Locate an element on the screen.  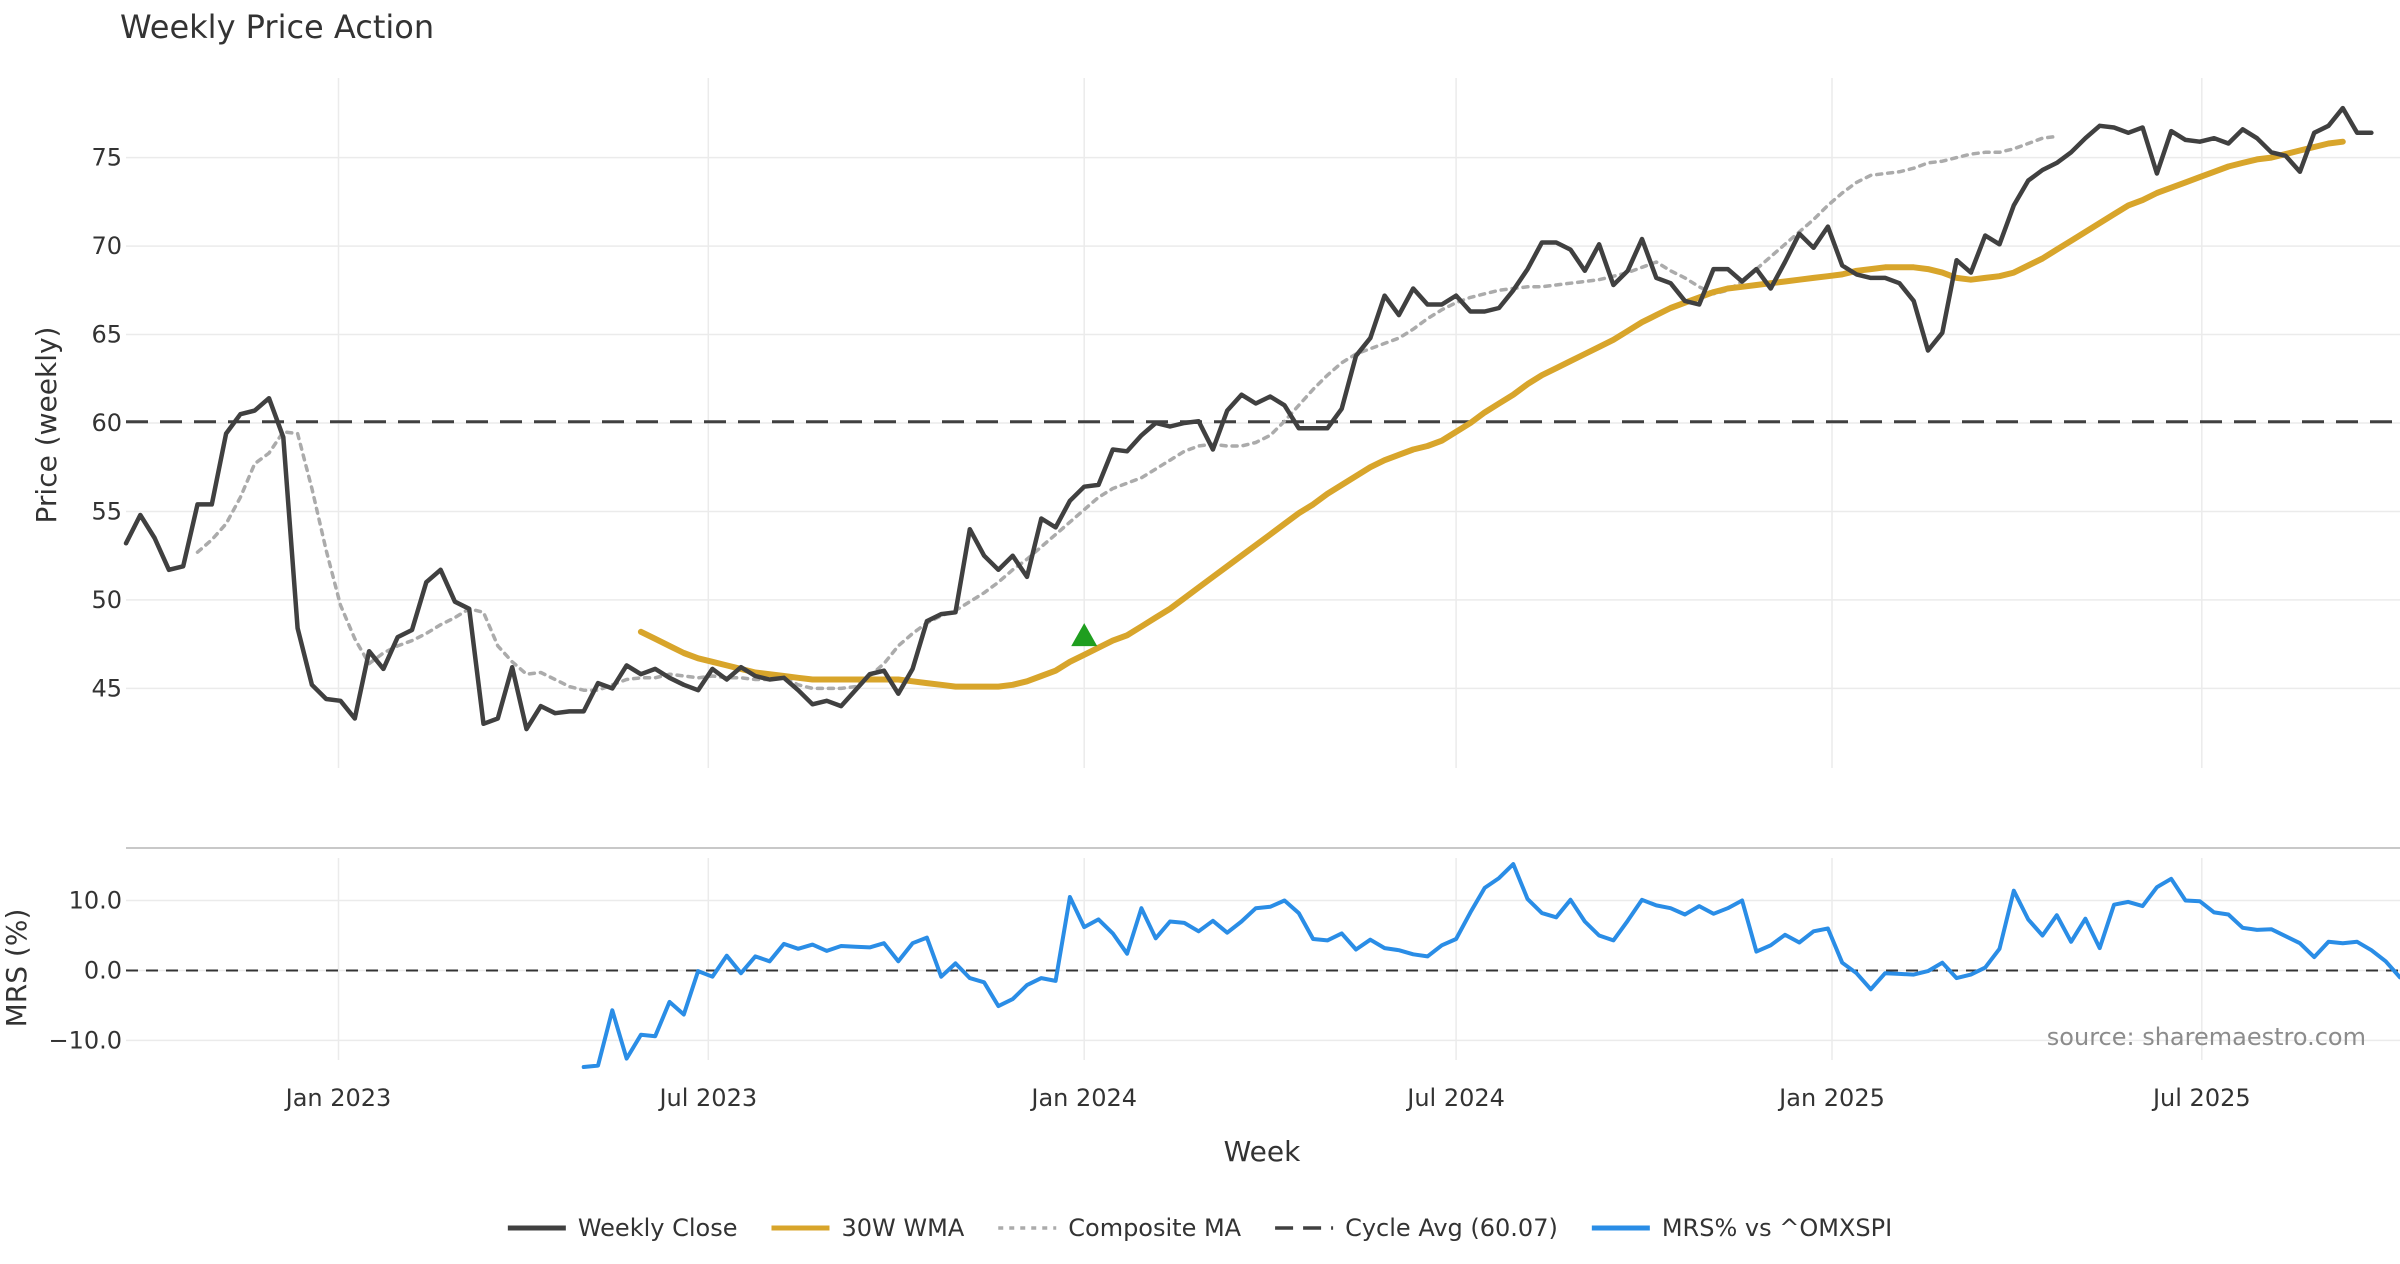
price-y-tick-label: 70 is located at coordinates (106, 246).